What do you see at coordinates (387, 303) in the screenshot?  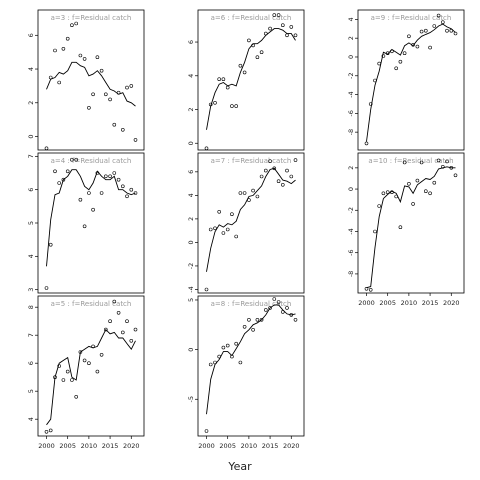 I see `x-tick-label: 2005` at bounding box center [387, 303].